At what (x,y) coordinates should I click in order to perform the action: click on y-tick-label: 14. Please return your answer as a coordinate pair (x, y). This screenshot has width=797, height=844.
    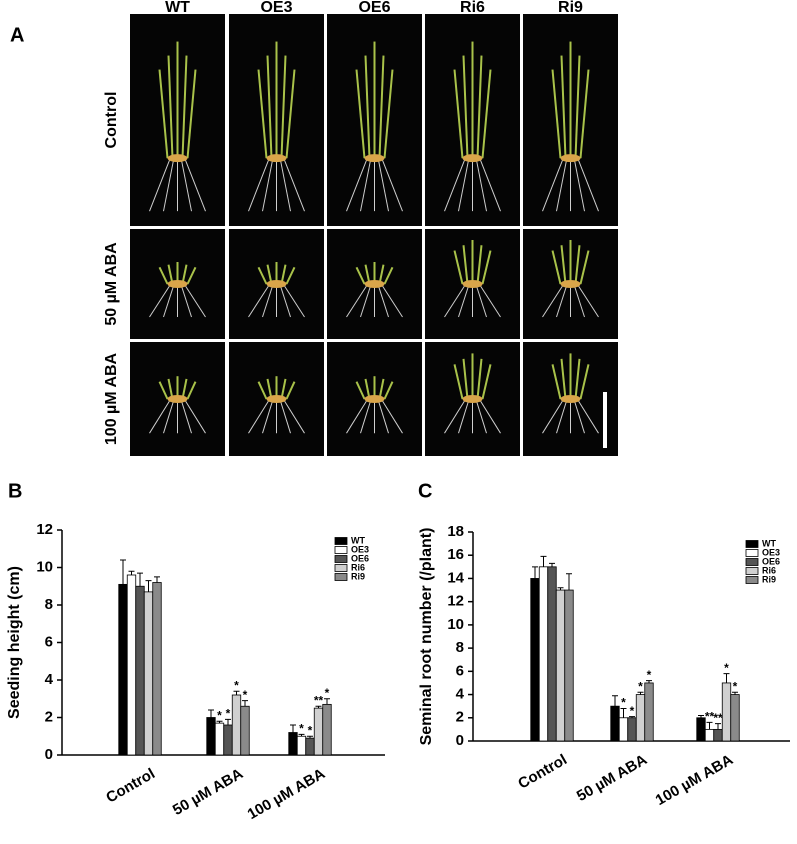
    Looking at the image, I should click on (455, 577).